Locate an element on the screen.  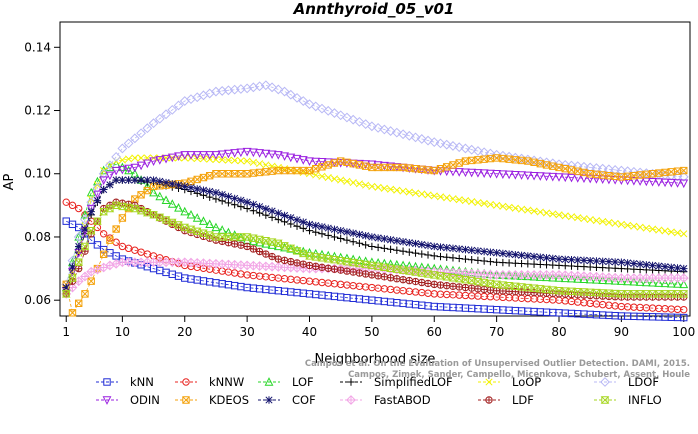
legend-item-knnw: kNNW is located at coordinates (209, 382).